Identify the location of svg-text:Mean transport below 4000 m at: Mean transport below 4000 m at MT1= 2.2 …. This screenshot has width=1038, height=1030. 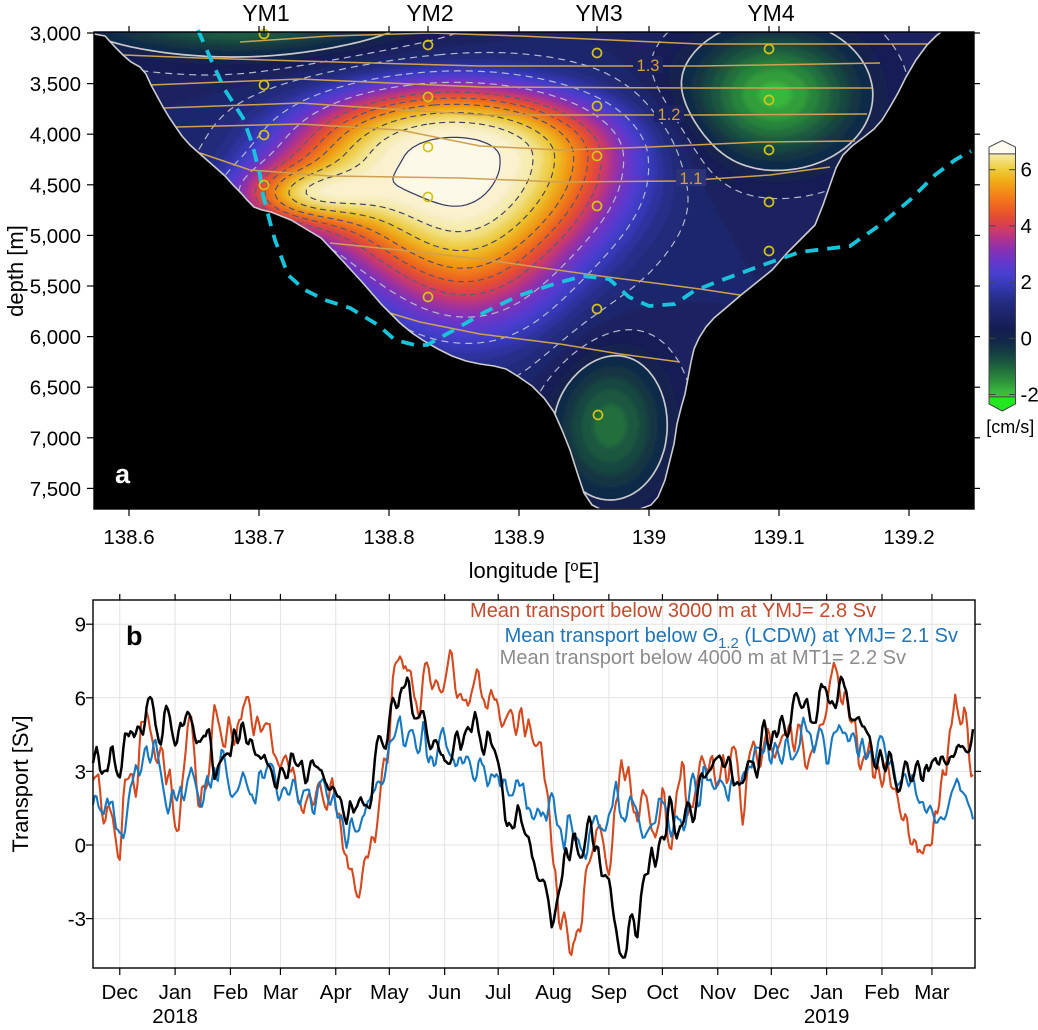
(703, 658).